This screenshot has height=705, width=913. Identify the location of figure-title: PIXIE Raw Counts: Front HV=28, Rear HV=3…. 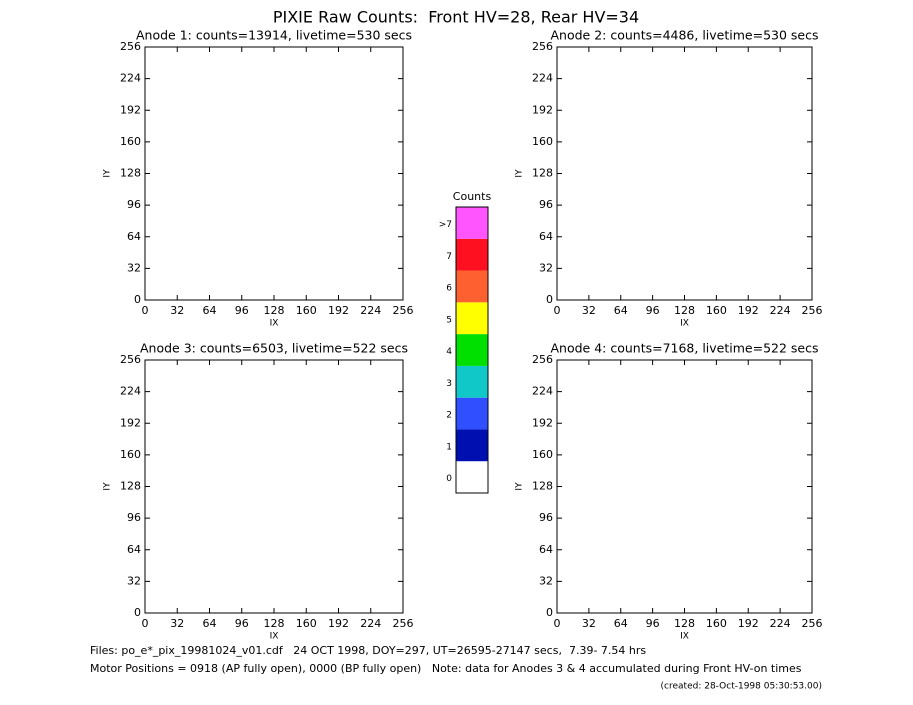
(456, 17).